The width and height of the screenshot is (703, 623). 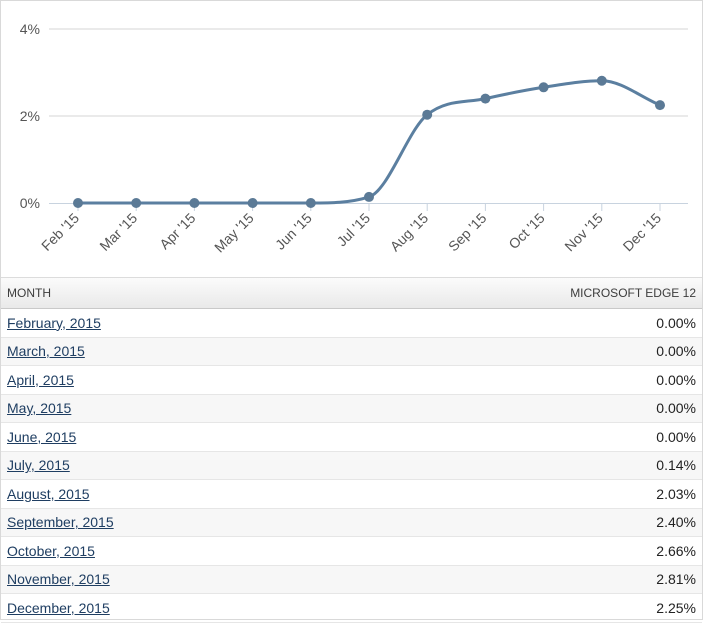 What do you see at coordinates (351, 408) in the screenshot?
I see `table-row: May, 2015 0.00%` at bounding box center [351, 408].